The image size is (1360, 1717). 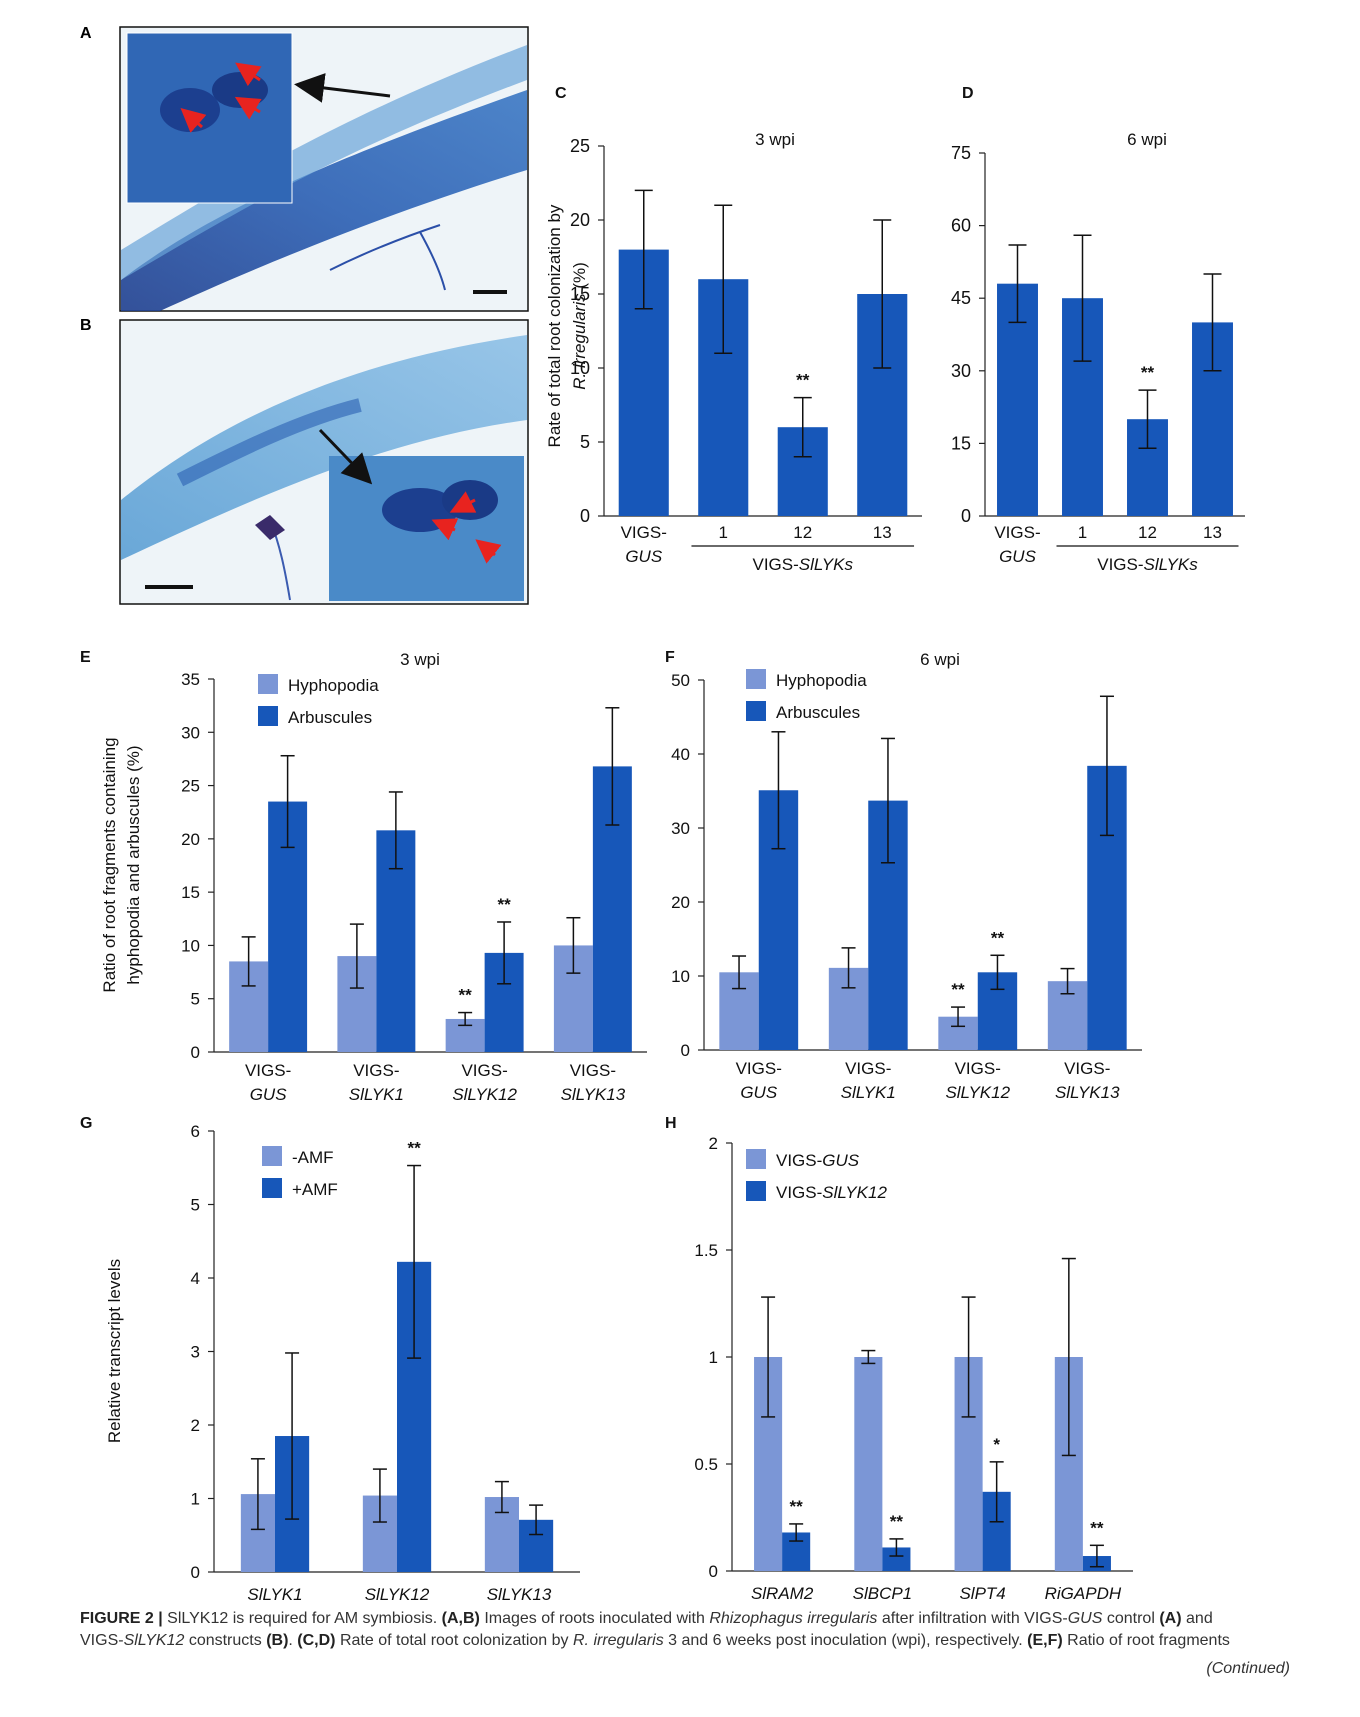 I want to click on y-tick-label: 45, so click(x=961, y=298).